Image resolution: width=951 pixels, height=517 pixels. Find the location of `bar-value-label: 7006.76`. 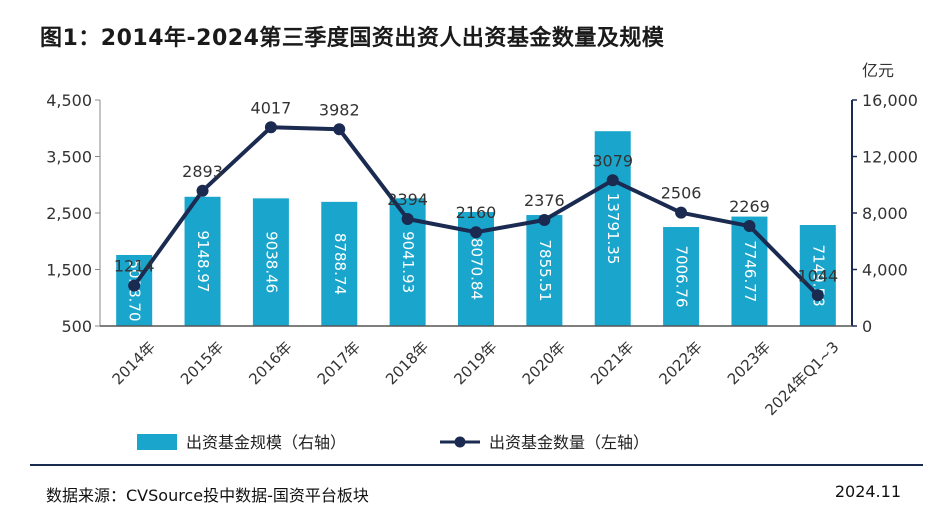

bar-value-label: 7006.76 is located at coordinates (682, 276).